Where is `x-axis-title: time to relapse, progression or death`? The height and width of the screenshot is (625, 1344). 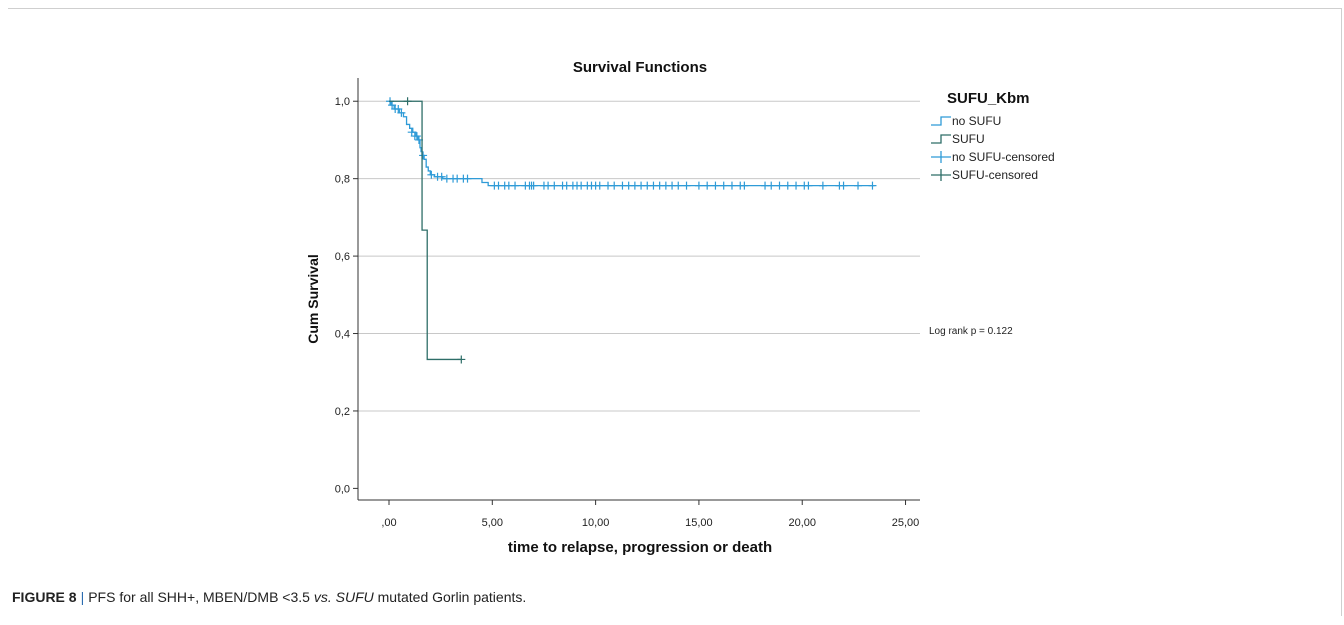 x-axis-title: time to relapse, progression or death is located at coordinates (640, 547).